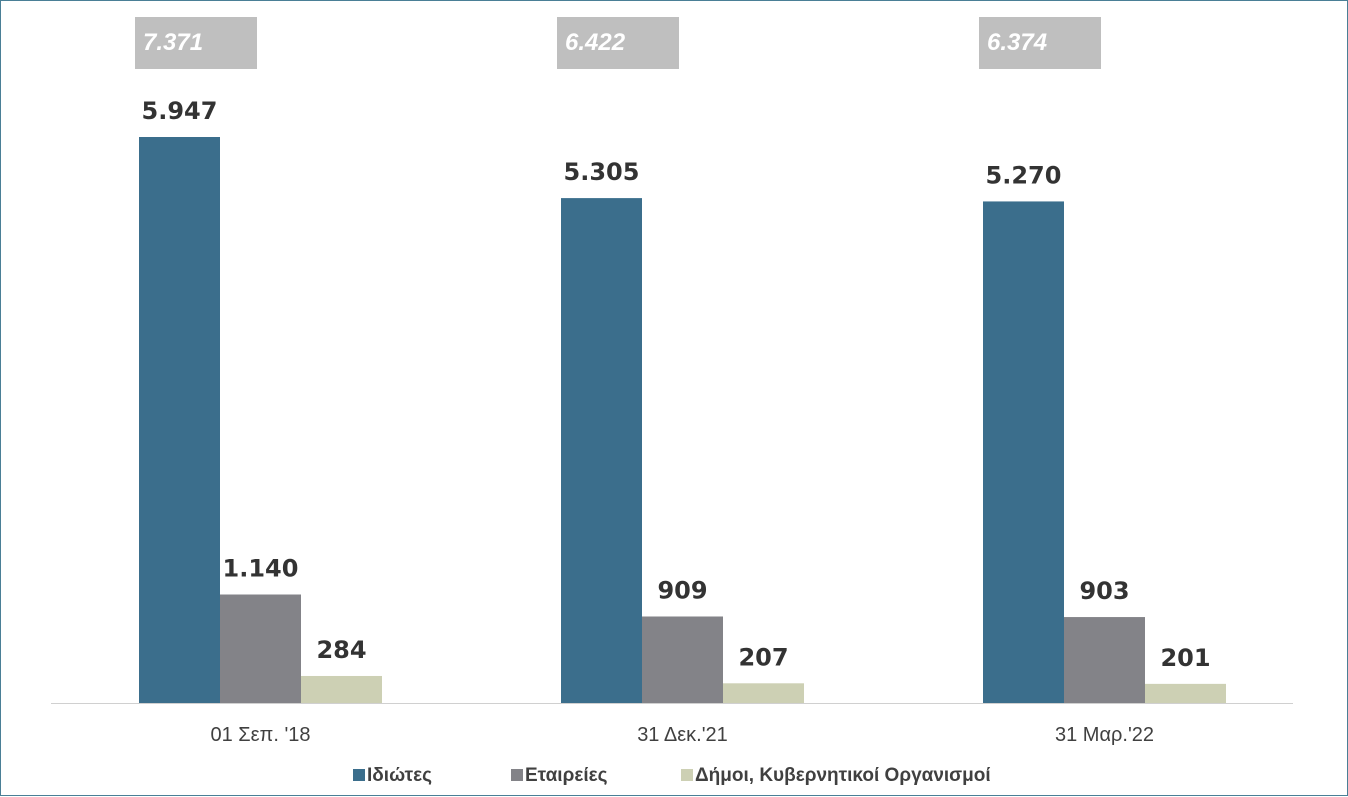 The width and height of the screenshot is (1348, 797). I want to click on category-labels: 01 Σεπ. '18 31 Δεκ.'21 31 Μαρ.'22, so click(682, 735).